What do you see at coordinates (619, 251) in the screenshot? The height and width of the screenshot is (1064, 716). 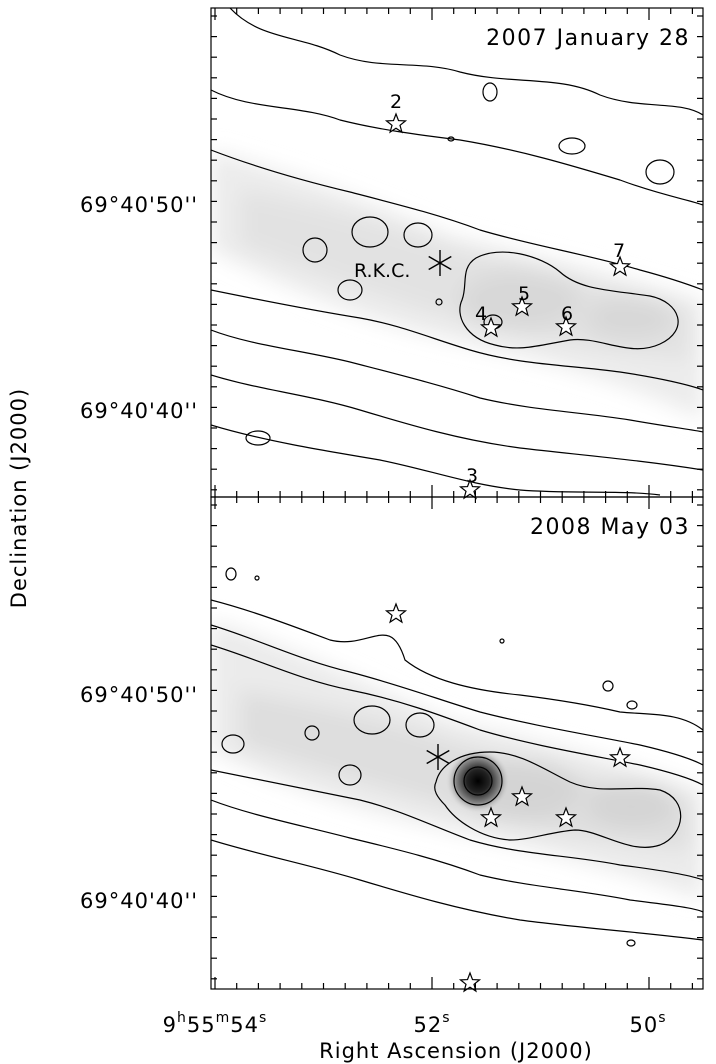 I see `source-label-7: 7` at bounding box center [619, 251].